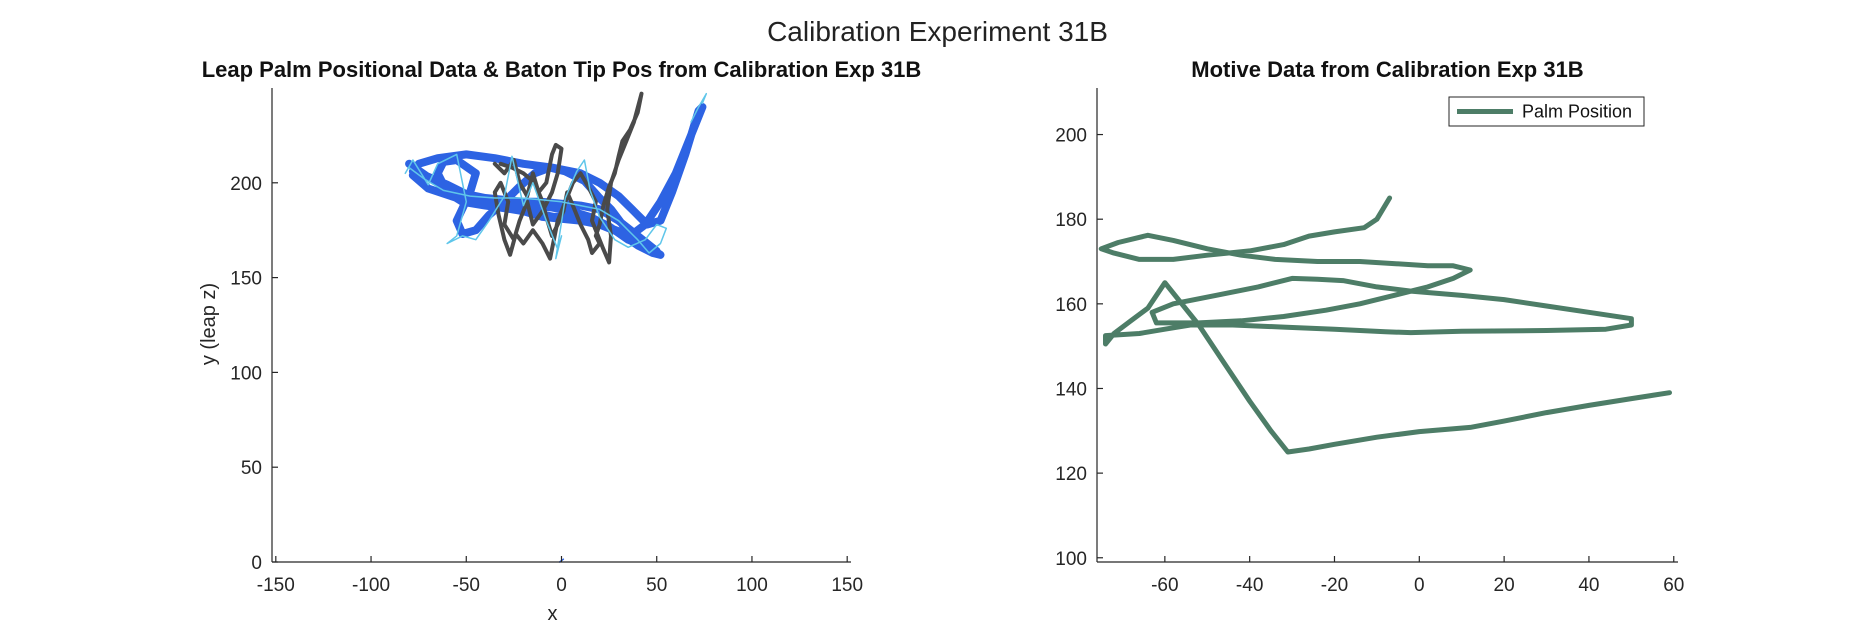 Image resolution: width=1875 pixels, height=625 pixels. I want to click on y-tick-label: 150, so click(246, 279).